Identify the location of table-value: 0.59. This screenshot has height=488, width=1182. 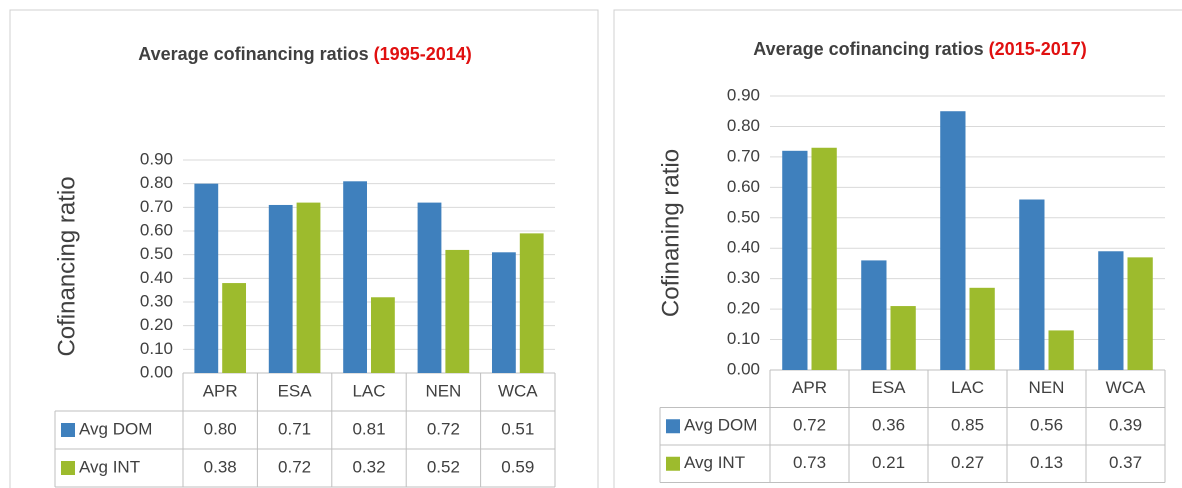
(517, 466).